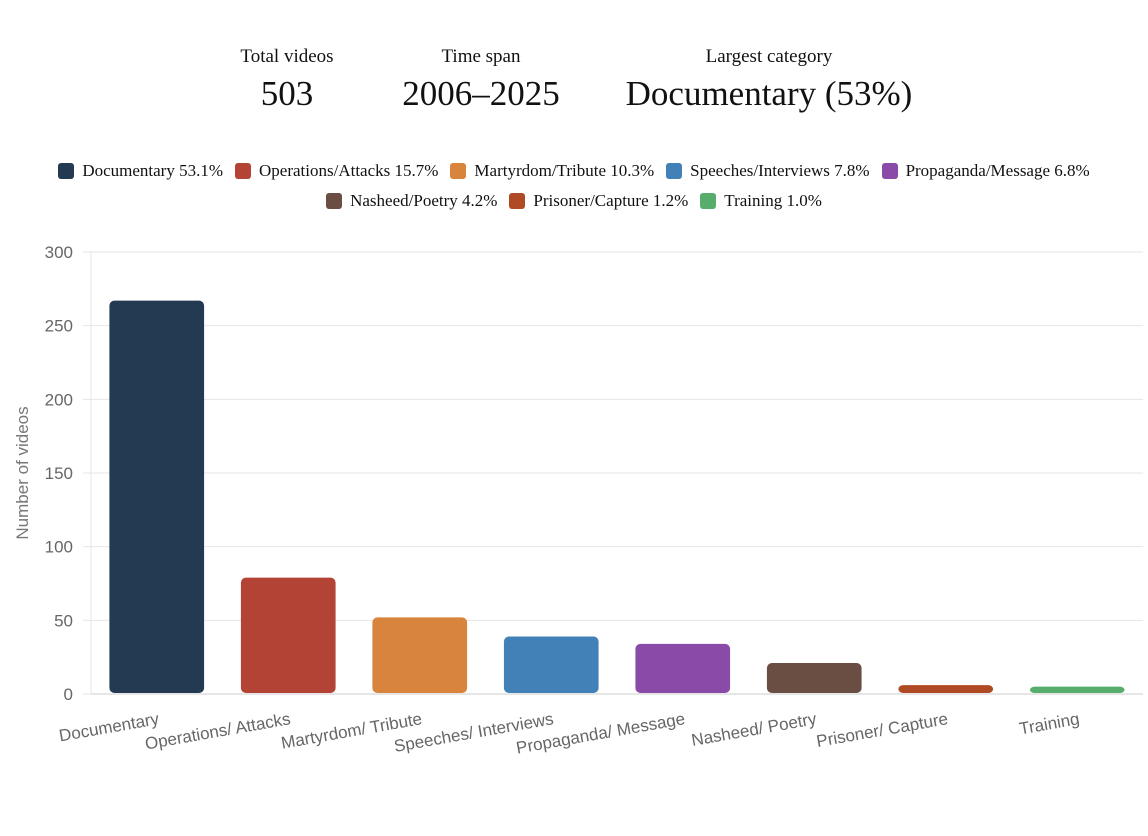 The width and height of the screenshot is (1148, 836). Describe the element at coordinates (474, 732) in the screenshot. I see `x-tick-label: Speeches/ Interviews` at that location.